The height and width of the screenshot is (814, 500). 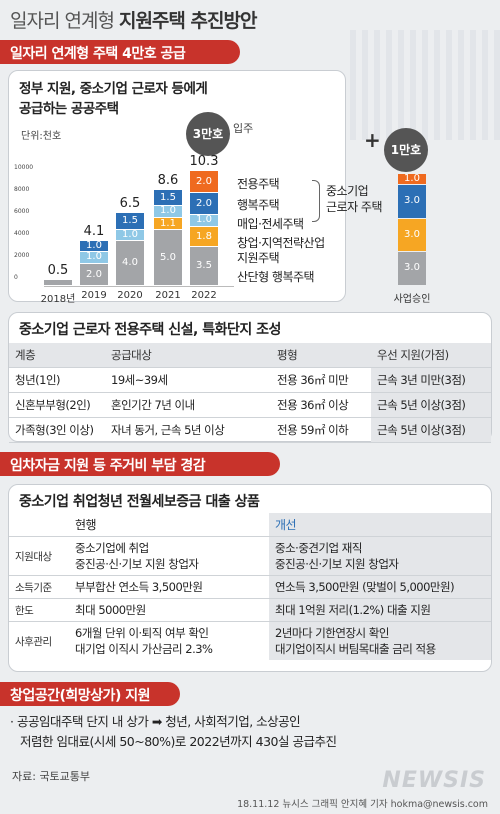 What do you see at coordinates (380, 587) in the screenshot?
I see `cell-new: 연소득 3,500만원 (맞벌이 5,000만원)` at bounding box center [380, 587].